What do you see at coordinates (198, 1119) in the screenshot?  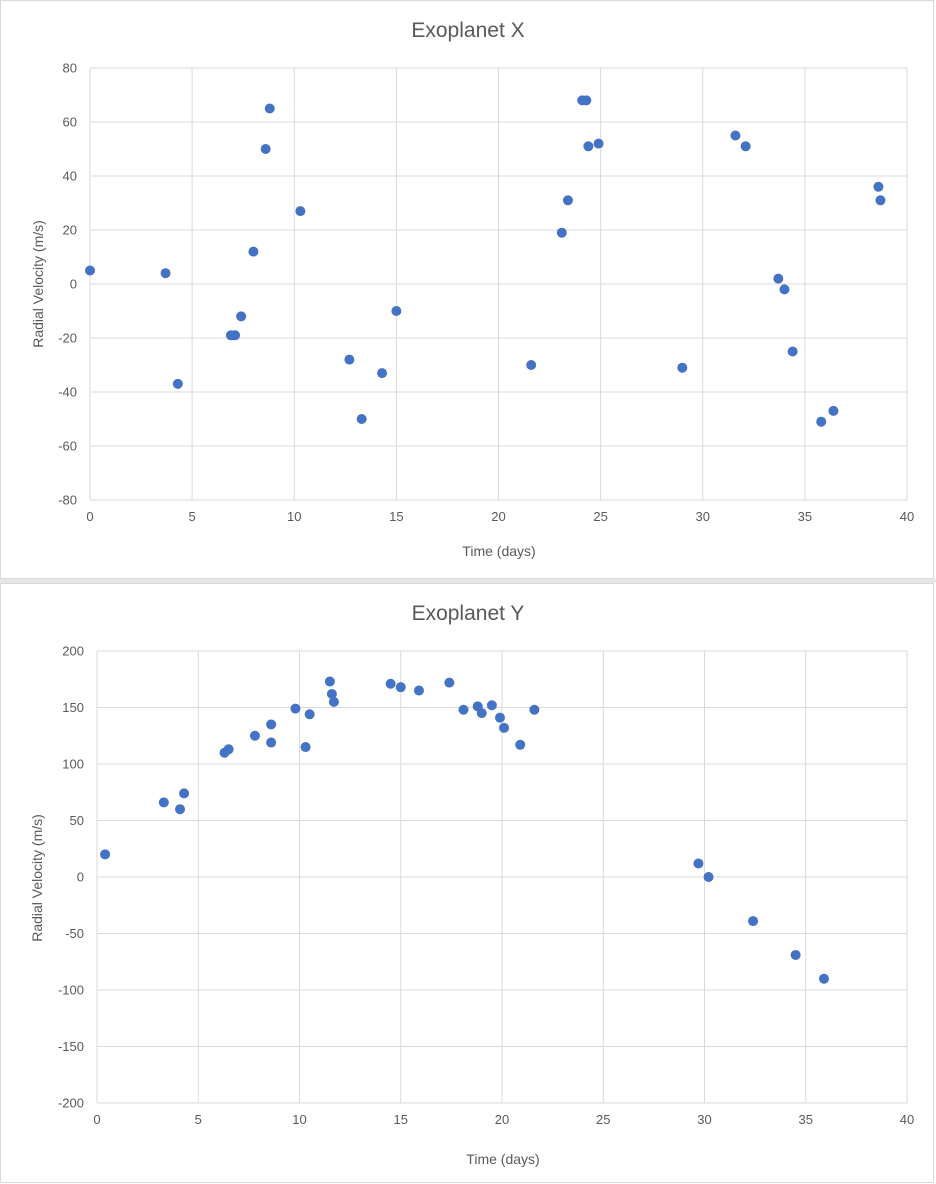 I see `x-tick-label: 5` at bounding box center [198, 1119].